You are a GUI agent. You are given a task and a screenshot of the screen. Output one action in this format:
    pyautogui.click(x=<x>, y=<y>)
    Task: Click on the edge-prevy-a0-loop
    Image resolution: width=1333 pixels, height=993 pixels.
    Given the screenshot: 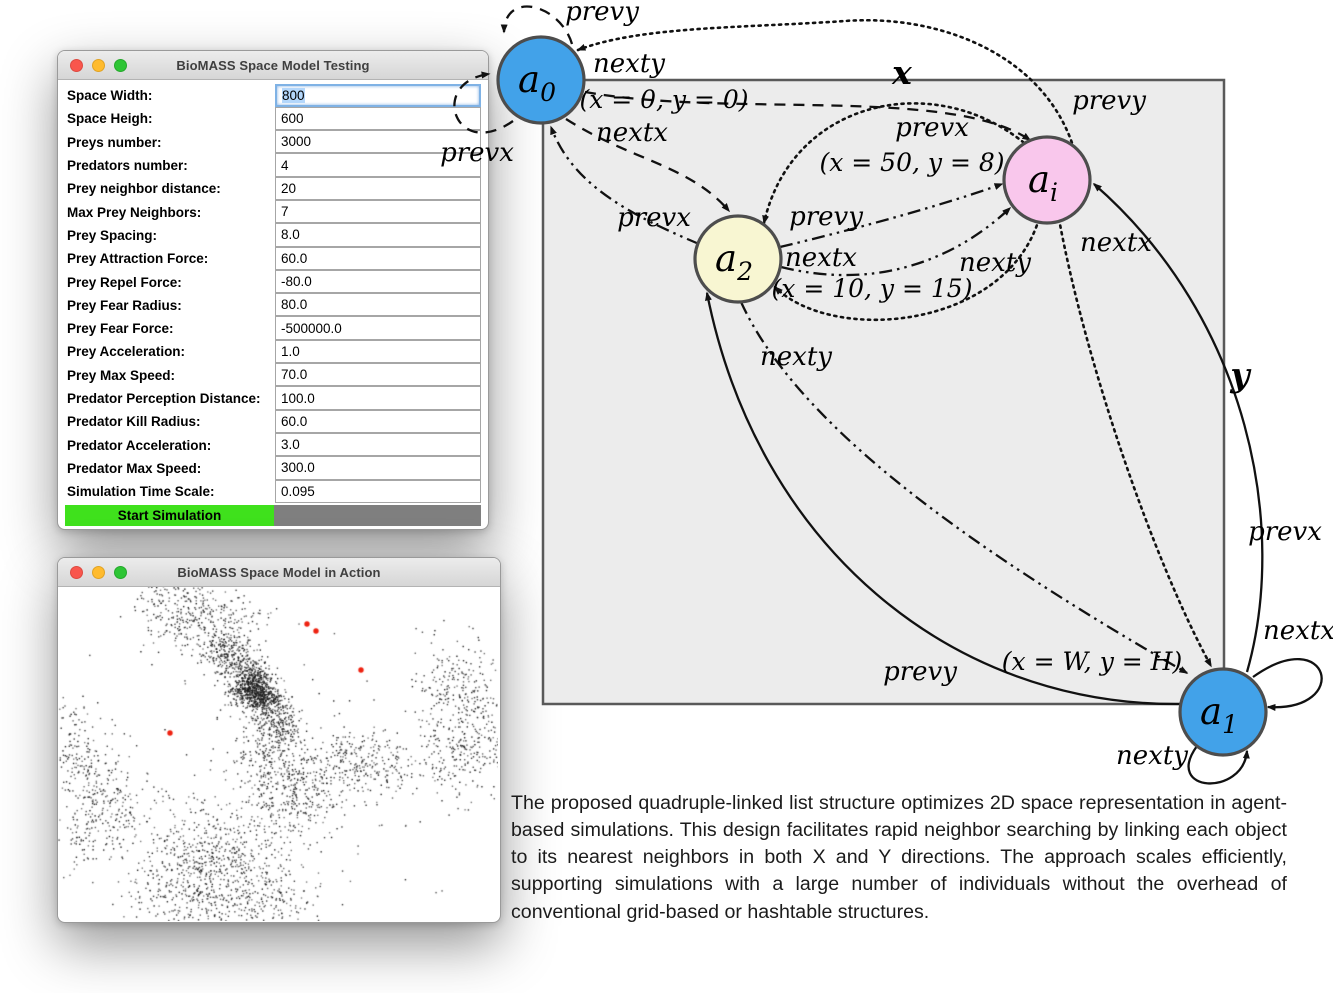 What is the action you would take?
    pyautogui.click(x=537, y=25)
    